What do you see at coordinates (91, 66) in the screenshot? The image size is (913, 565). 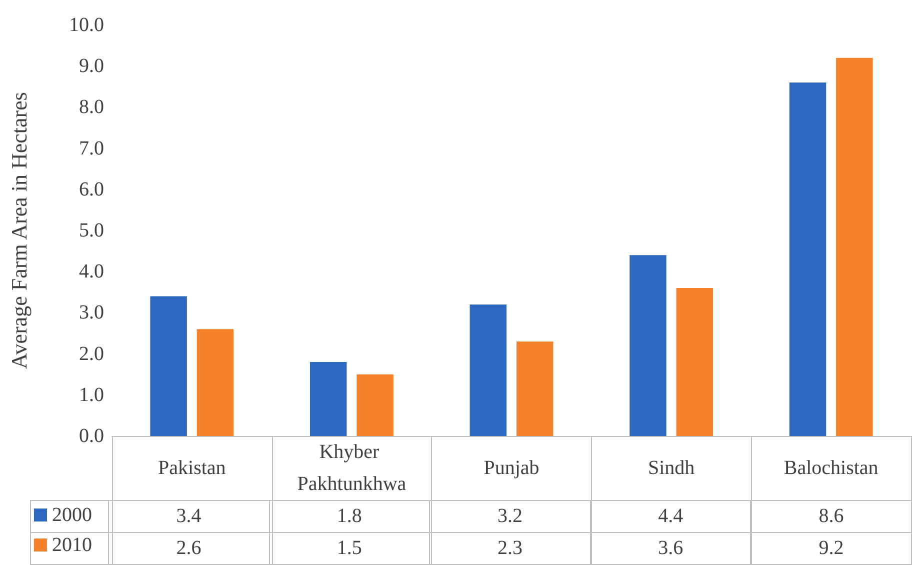 I see `y-tick-label: 9.0` at bounding box center [91, 66].